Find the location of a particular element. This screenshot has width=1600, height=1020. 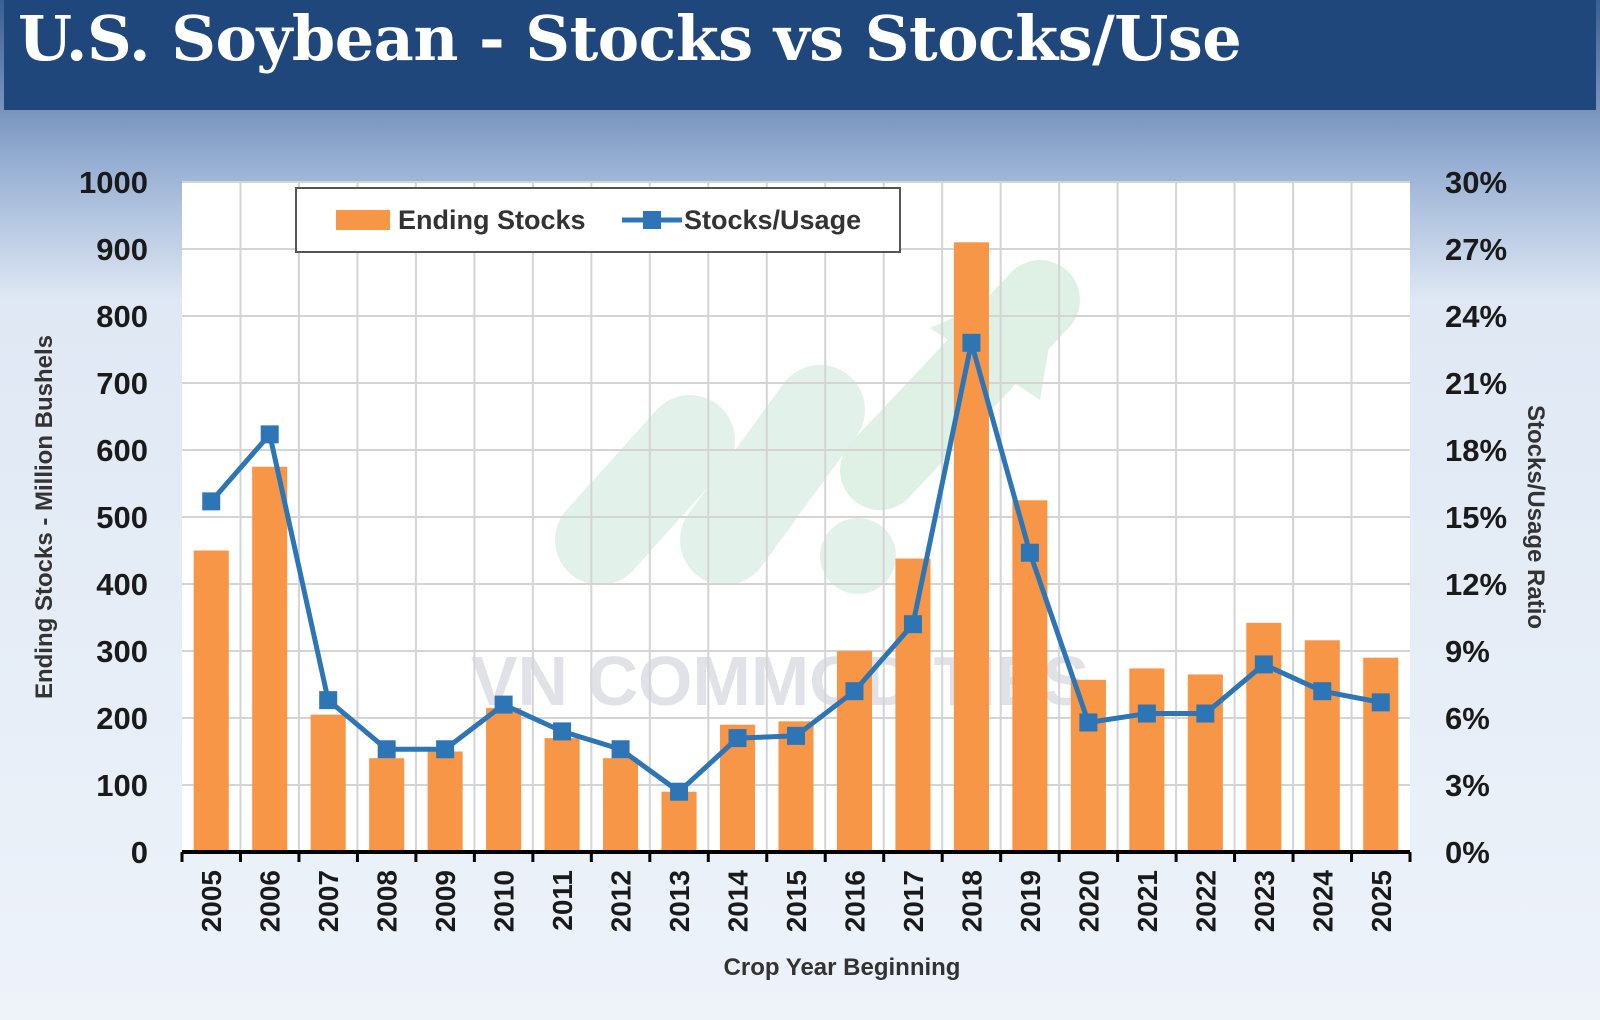

point-stocks-usage-2022 is located at coordinates (1205, 713).